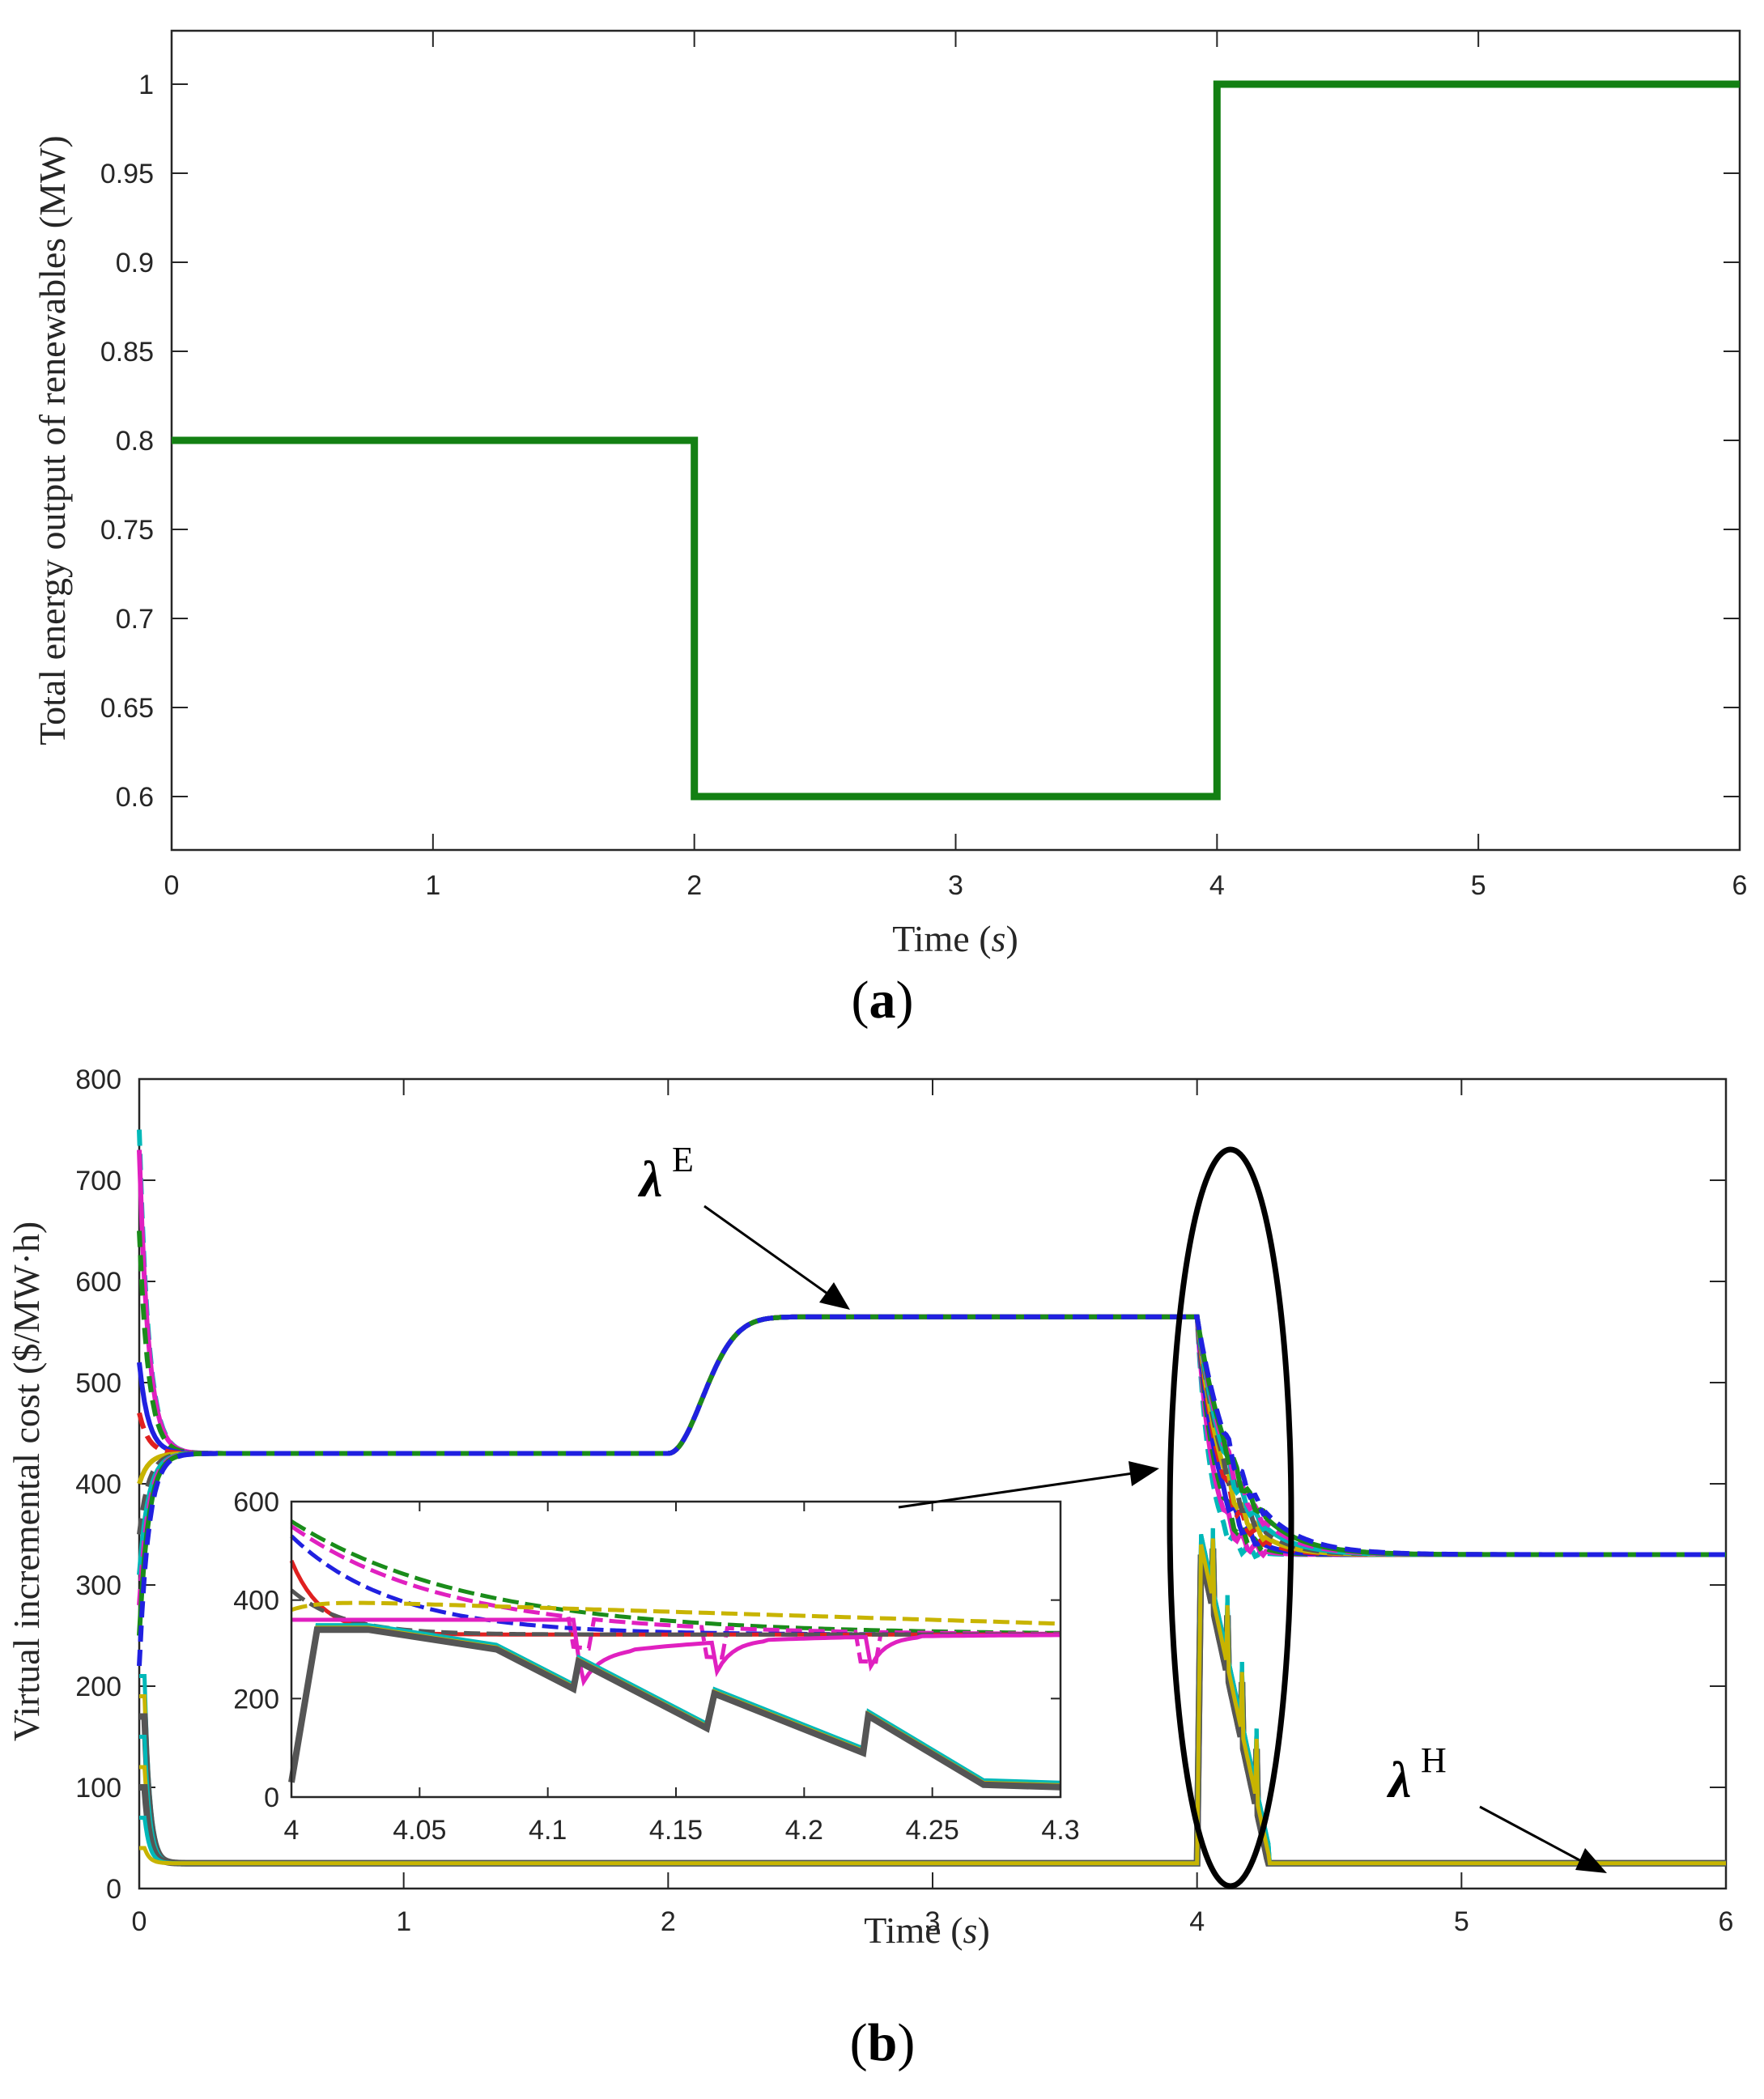 This screenshot has height=2099, width=1764. What do you see at coordinates (146, 85) in the screenshot?
I see `y-tick-label: 1` at bounding box center [146, 85].